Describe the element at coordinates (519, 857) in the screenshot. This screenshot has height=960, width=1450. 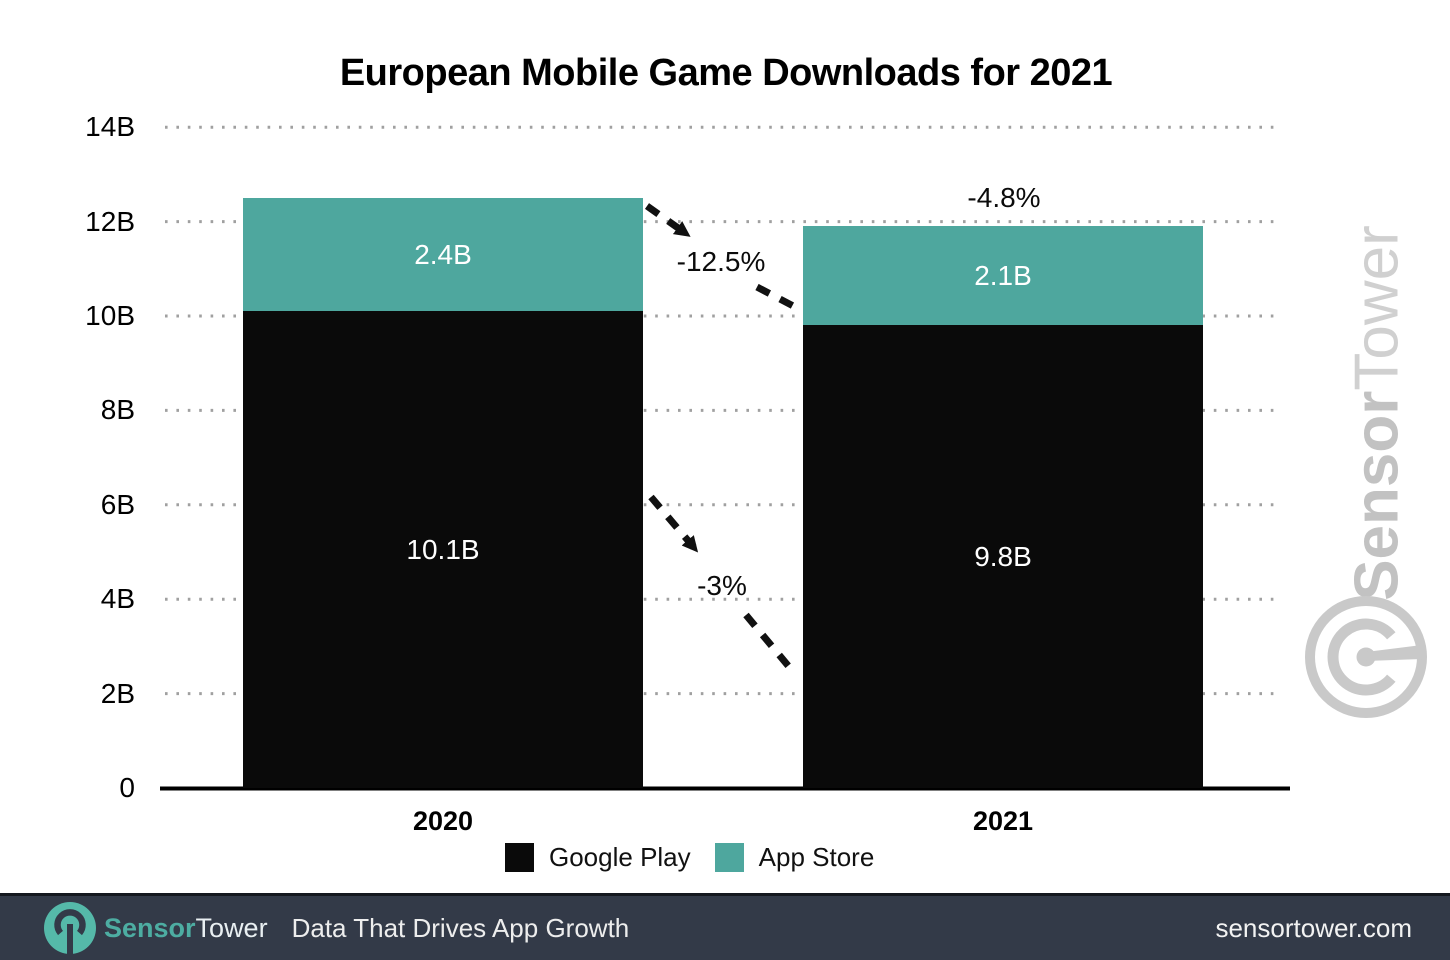
I see `google-play-swatch-icon` at that location.